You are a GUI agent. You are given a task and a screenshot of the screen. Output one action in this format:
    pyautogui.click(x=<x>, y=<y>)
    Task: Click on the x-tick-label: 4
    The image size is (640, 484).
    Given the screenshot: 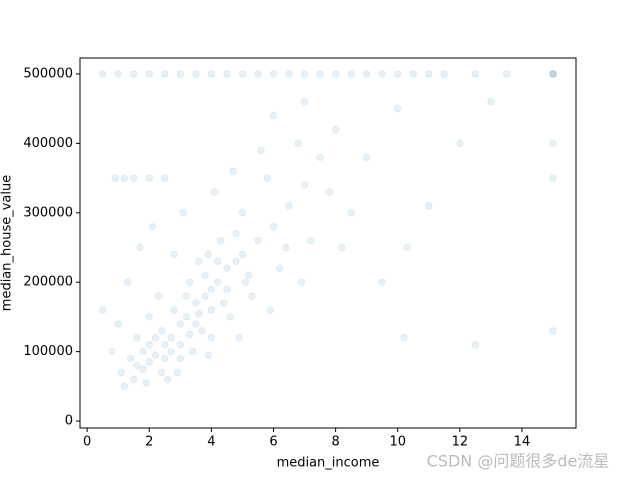 What is the action you would take?
    pyautogui.click(x=211, y=442)
    